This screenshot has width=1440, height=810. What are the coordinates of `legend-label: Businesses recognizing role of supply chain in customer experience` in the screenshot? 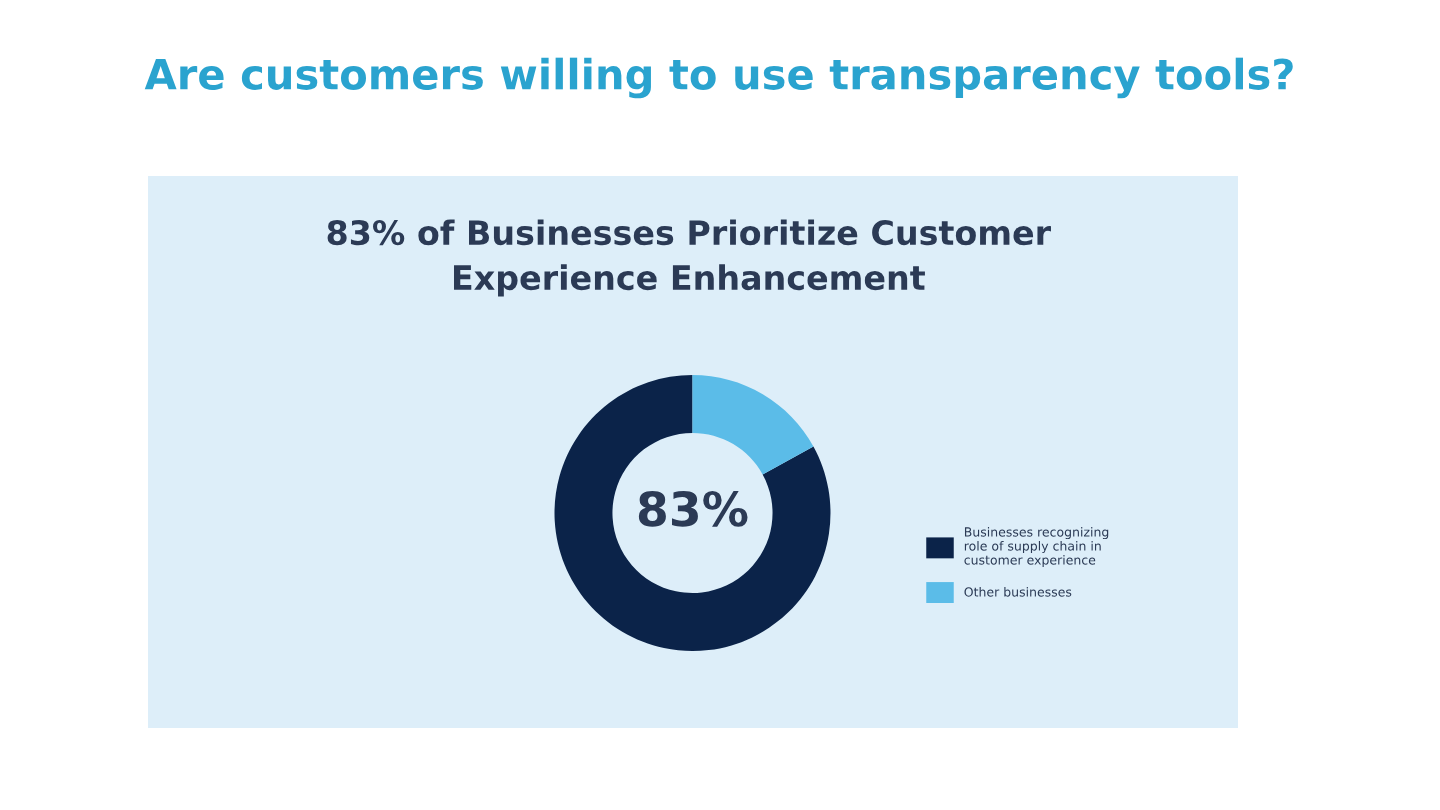 It's located at (1036, 547).